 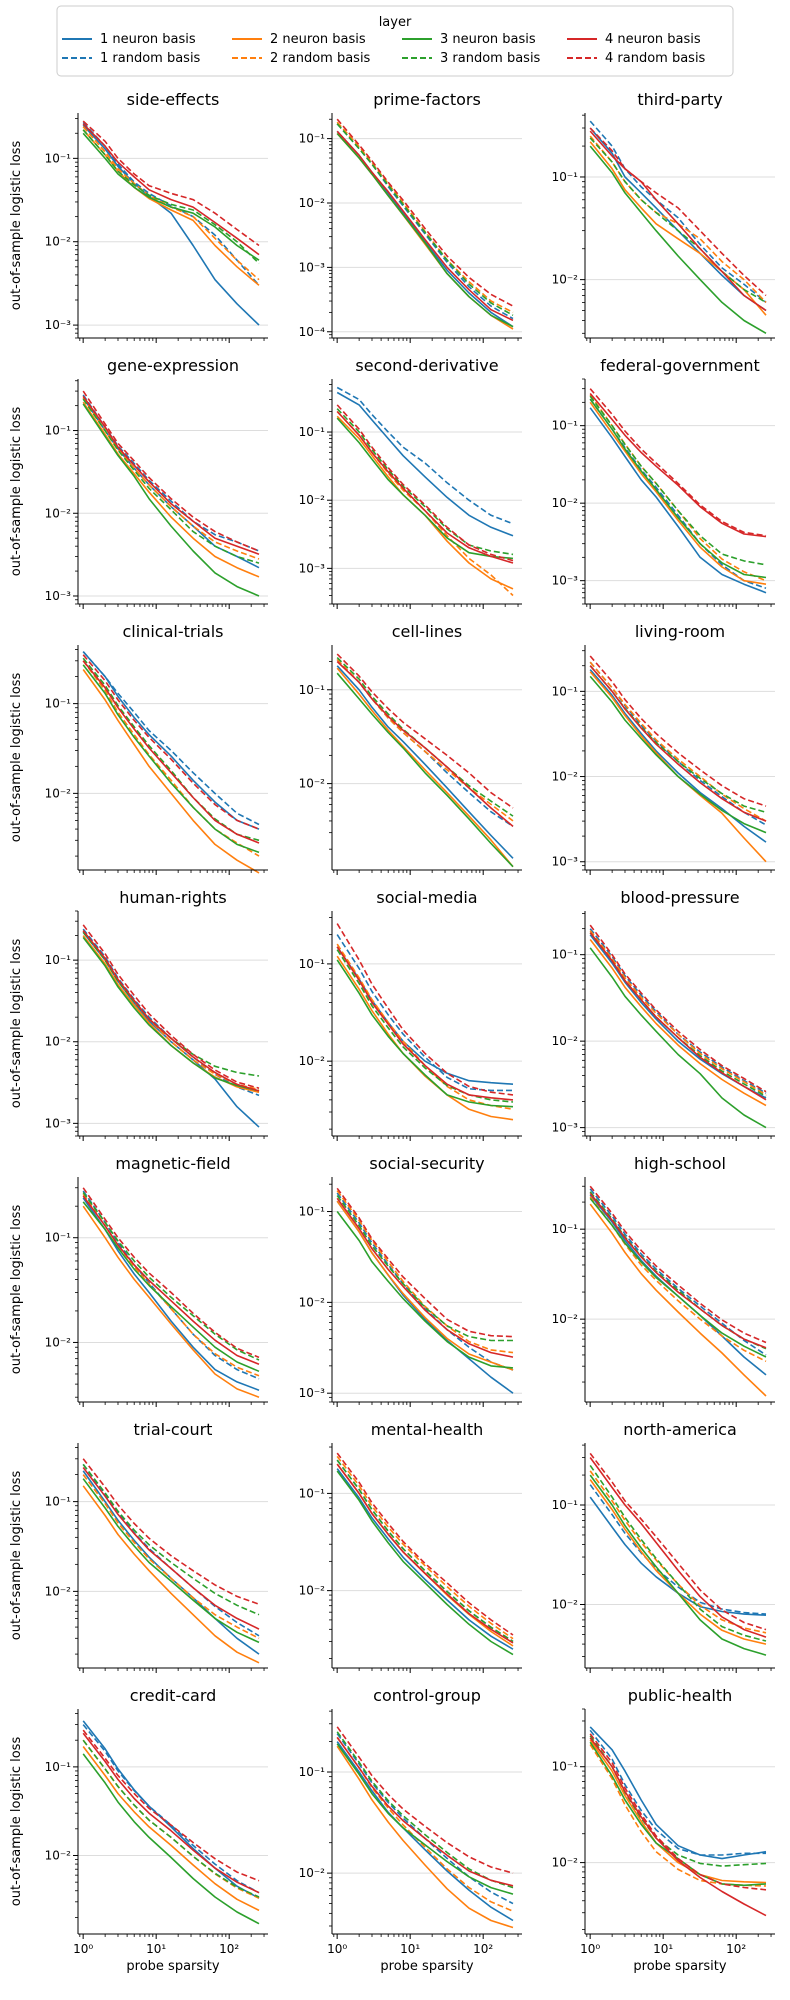 I want to click on x-tick-label: 10², so click(x=736, y=1949).